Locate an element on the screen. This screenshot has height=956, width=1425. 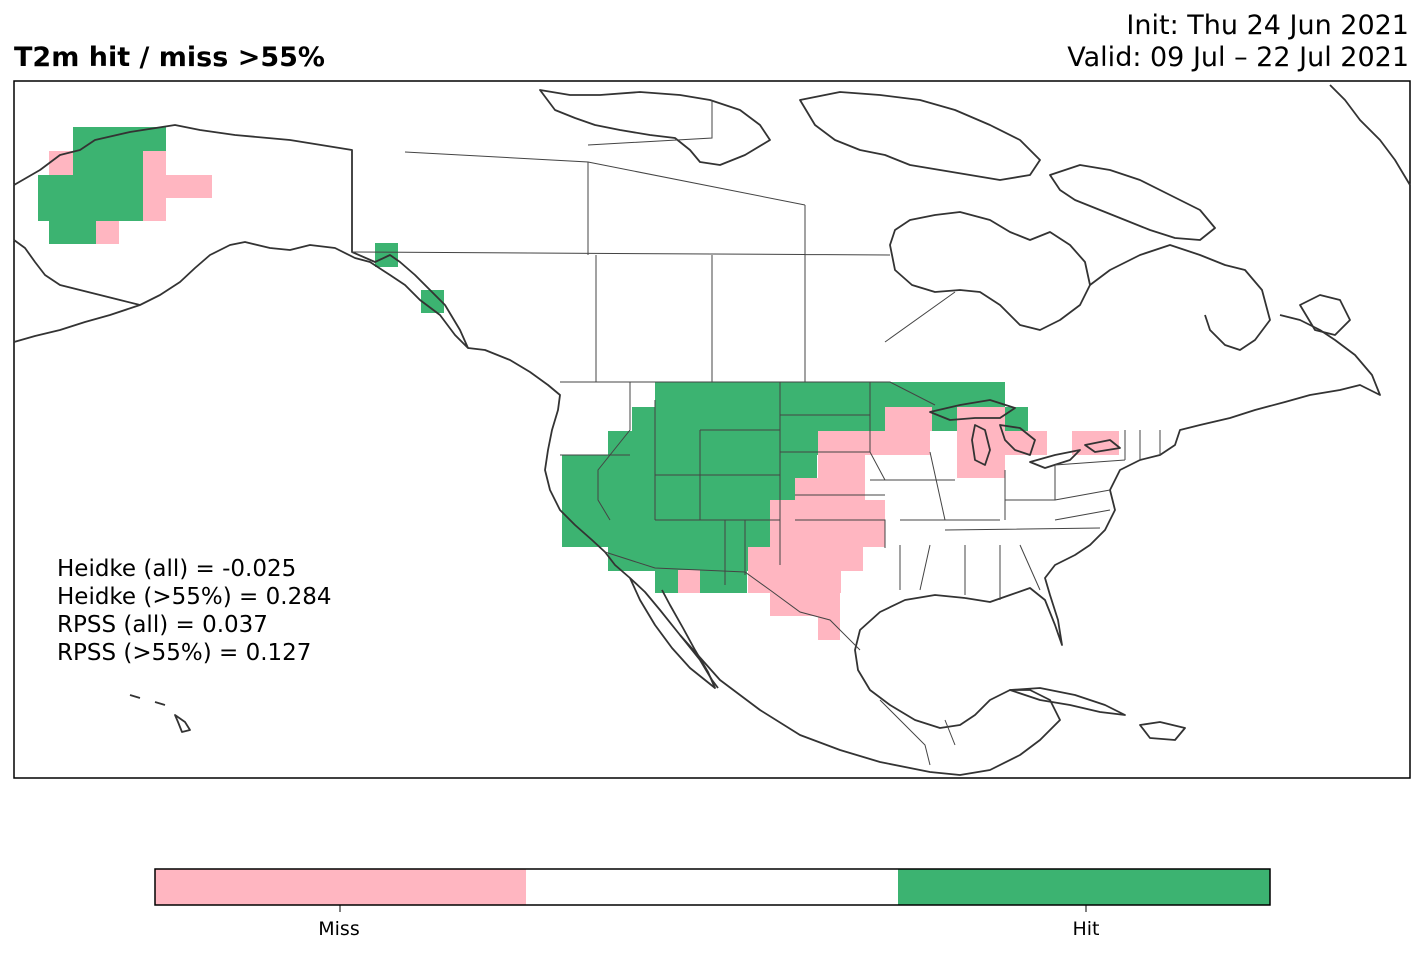
lake-michigan is located at coordinates (981, 445).